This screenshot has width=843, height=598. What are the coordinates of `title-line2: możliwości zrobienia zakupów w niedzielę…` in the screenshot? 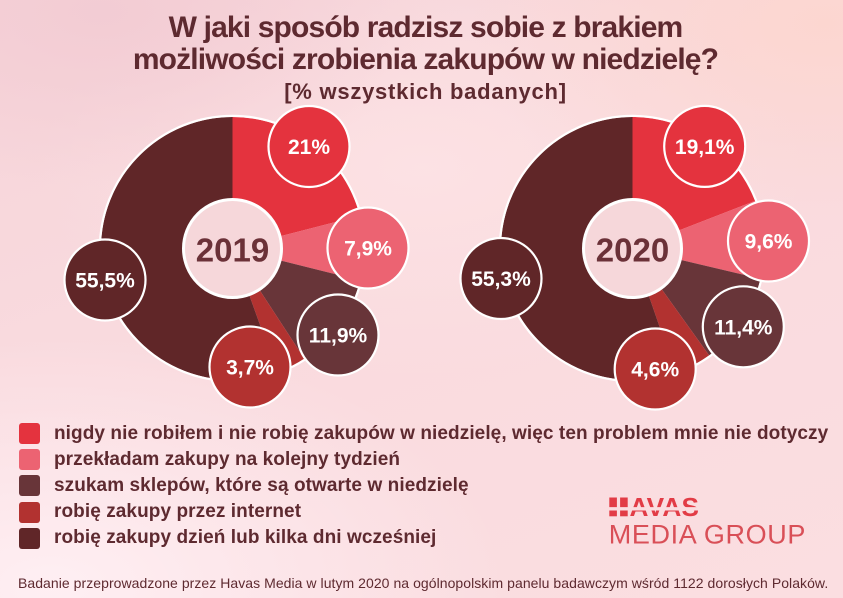 It's located at (425, 59).